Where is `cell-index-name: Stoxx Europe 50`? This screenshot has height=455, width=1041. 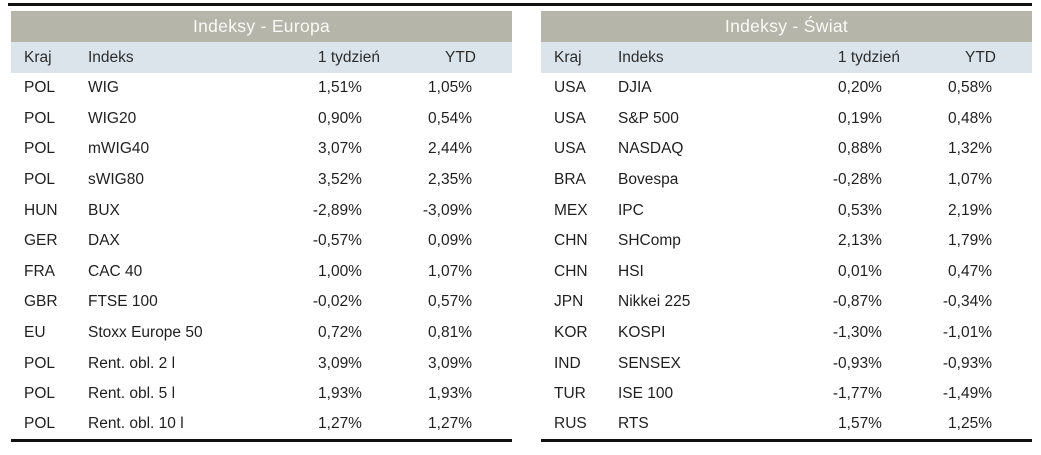
cell-index-name: Stoxx Europe 50 is located at coordinates (181, 333).